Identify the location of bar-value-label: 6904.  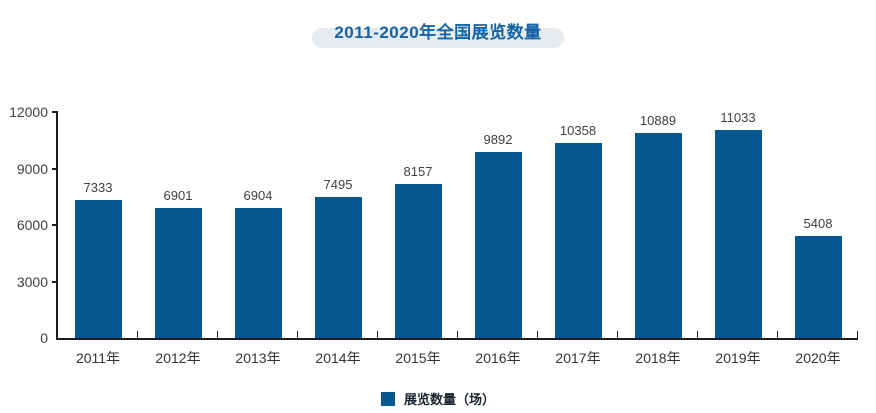
(258, 195).